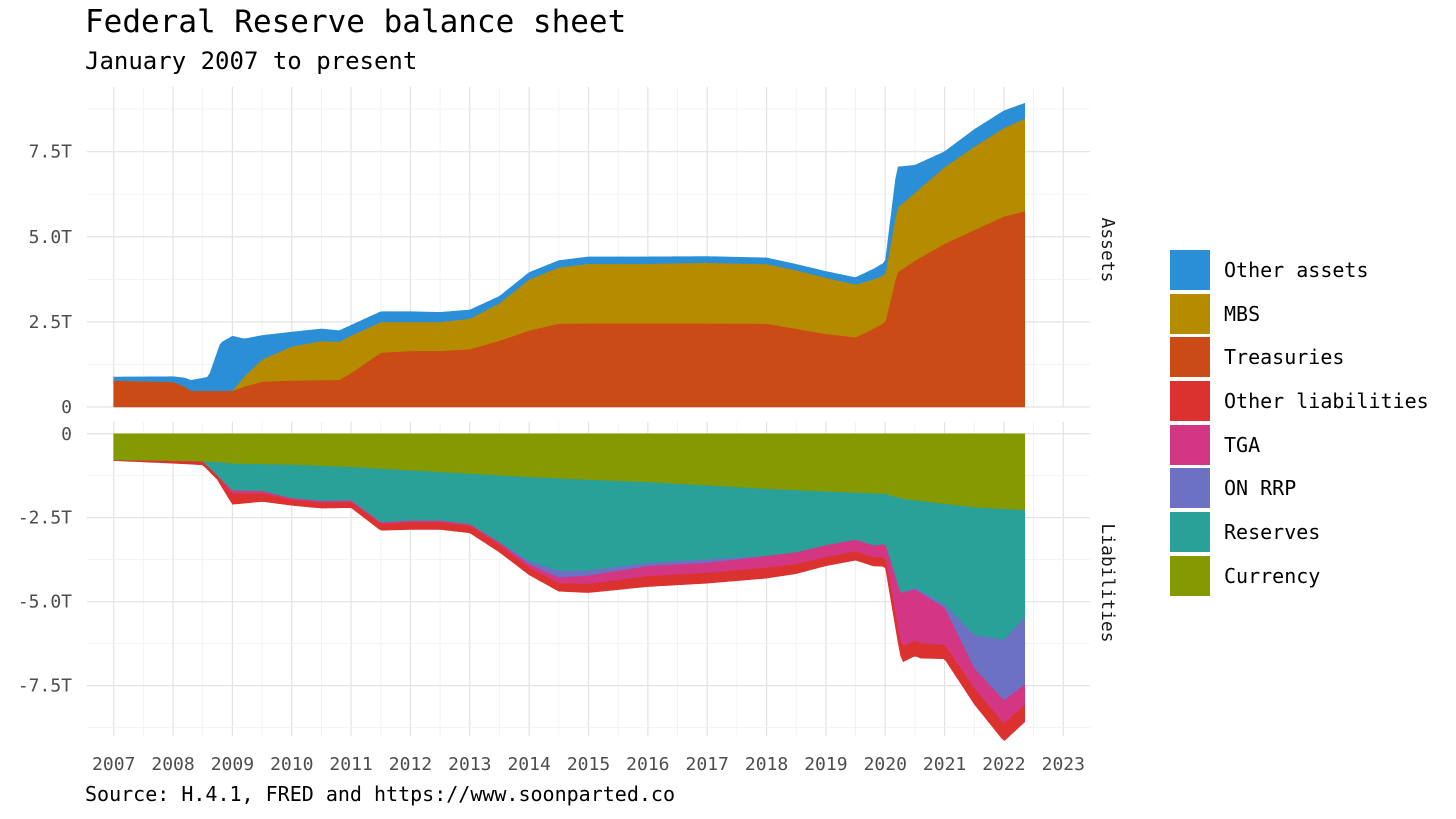  I want to click on x-tick-label: 2023, so click(1063, 764).